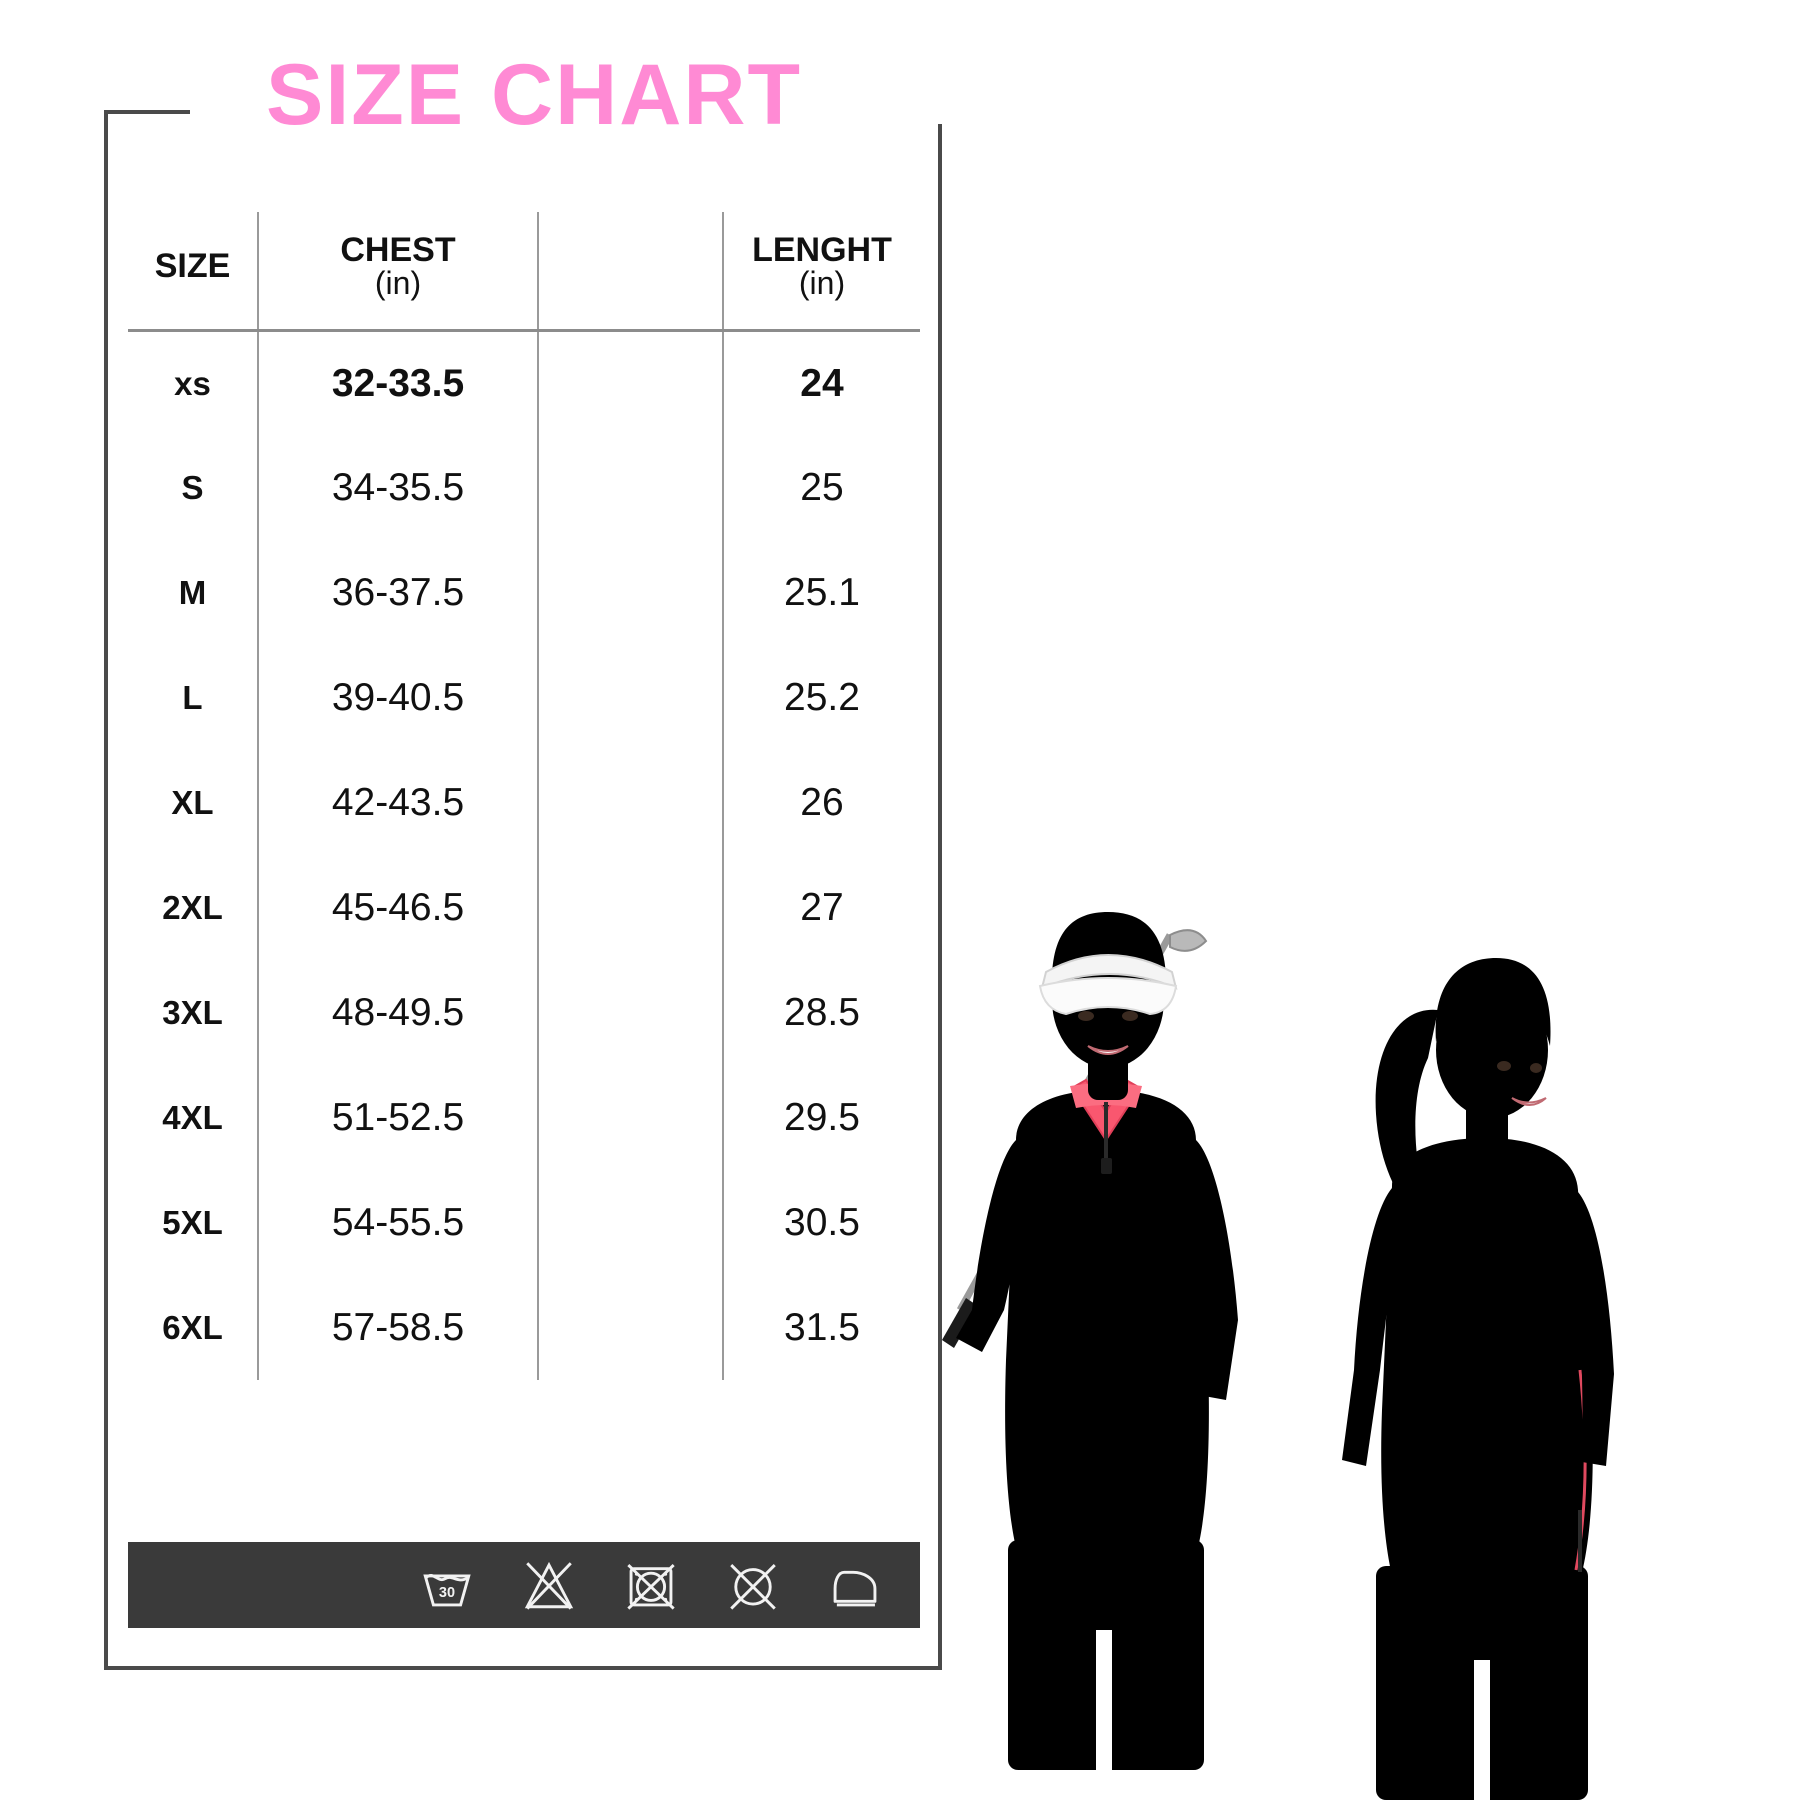 The width and height of the screenshot is (1800, 1800). I want to click on cell-length: 28.5, so click(821, 1012).